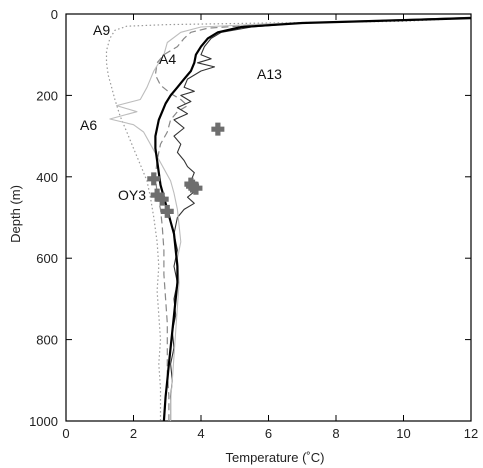  I want to click on x-tick-label: 6, so click(268, 433).